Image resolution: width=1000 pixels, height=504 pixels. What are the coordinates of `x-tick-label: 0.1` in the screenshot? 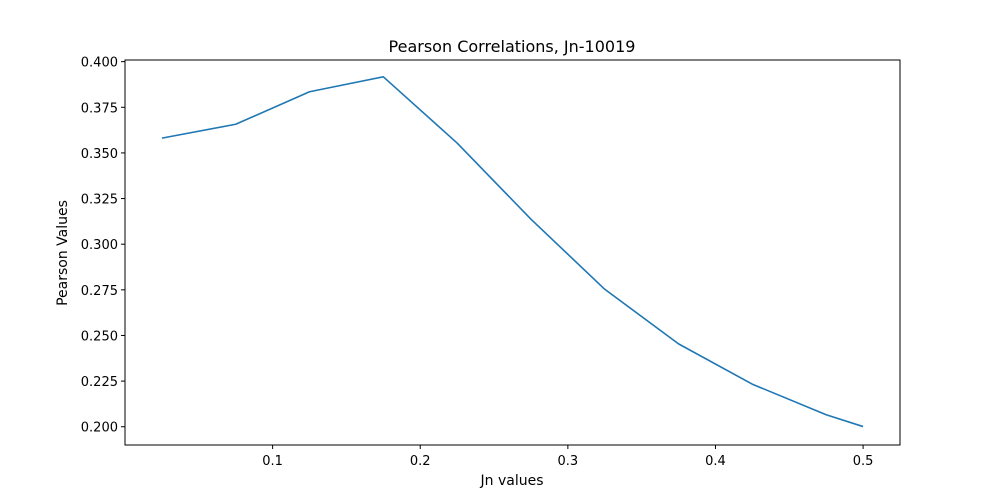 It's located at (272, 461).